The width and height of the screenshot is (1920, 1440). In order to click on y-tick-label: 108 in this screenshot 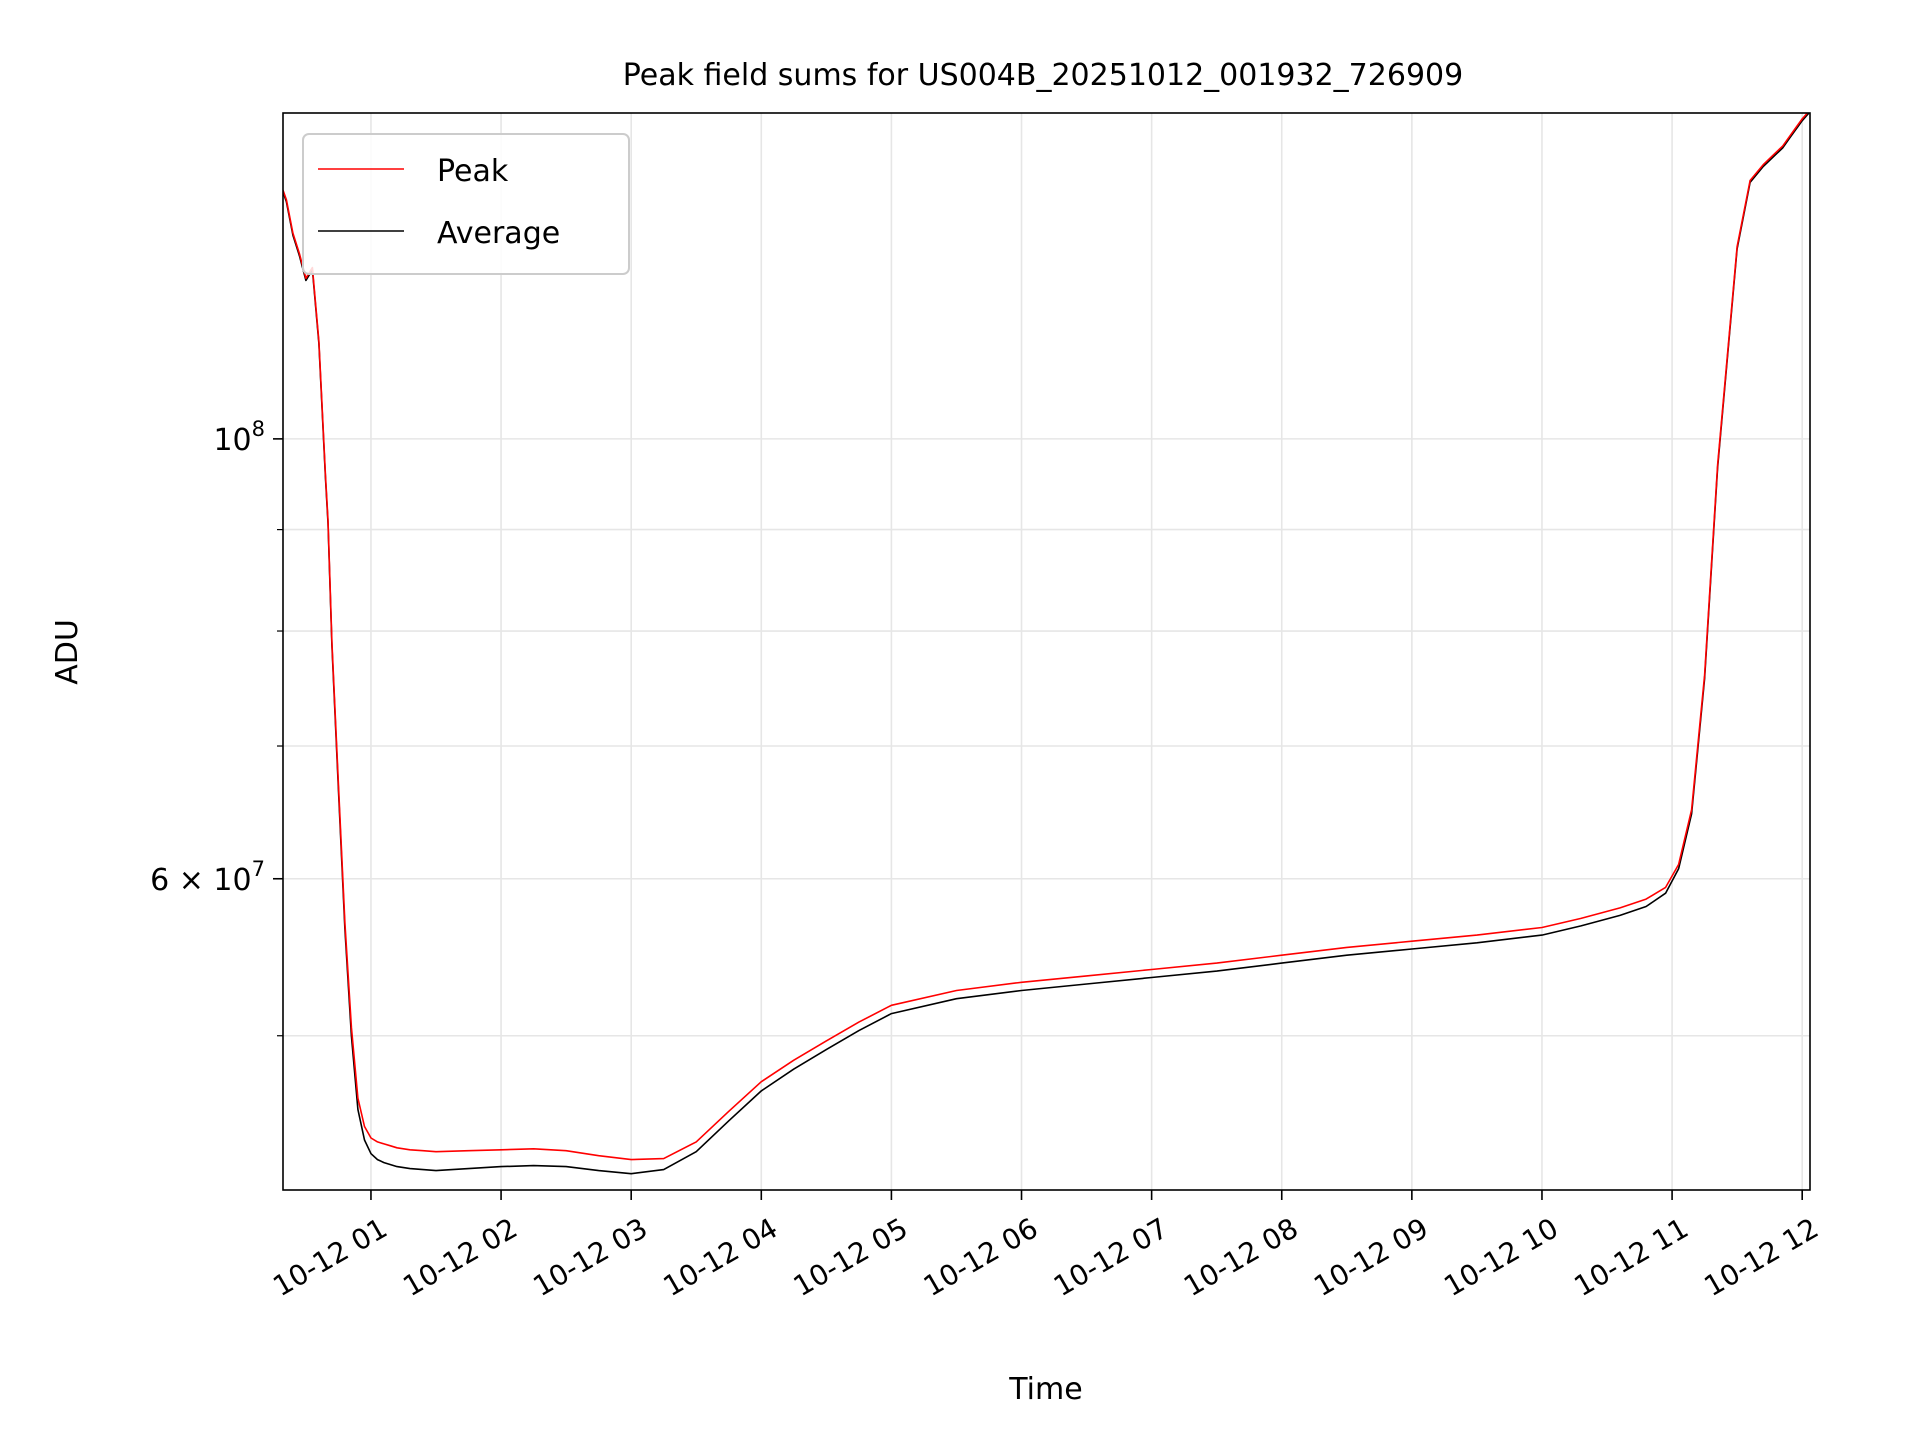, I will do `click(239, 437)`.